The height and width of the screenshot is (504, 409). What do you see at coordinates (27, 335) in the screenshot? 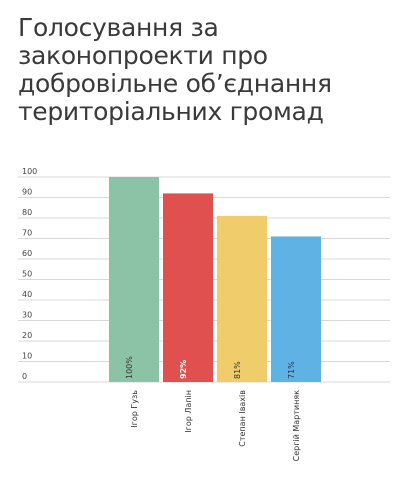
I see `y-tick-label: 20` at bounding box center [27, 335].